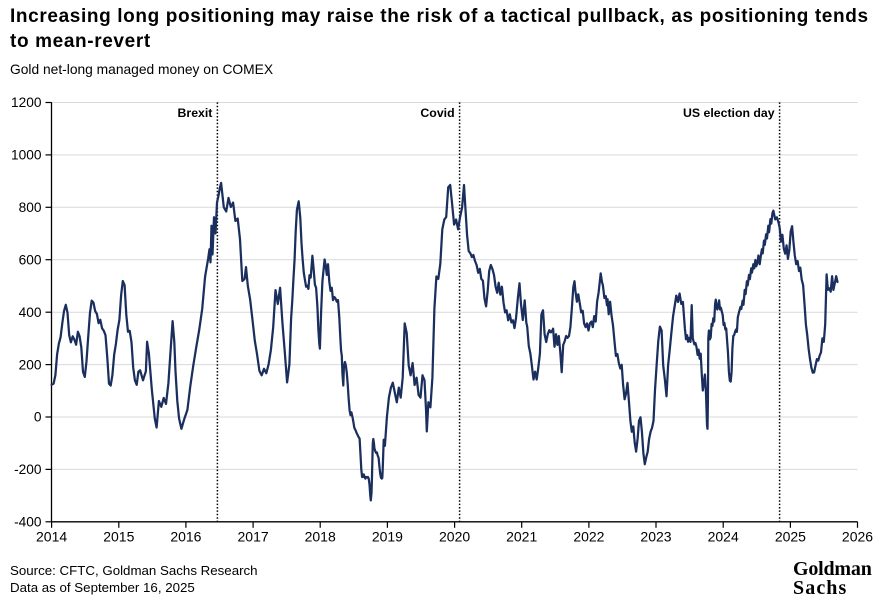  Describe the element at coordinates (28, 469) in the screenshot. I see `svg-text: -200` at that location.